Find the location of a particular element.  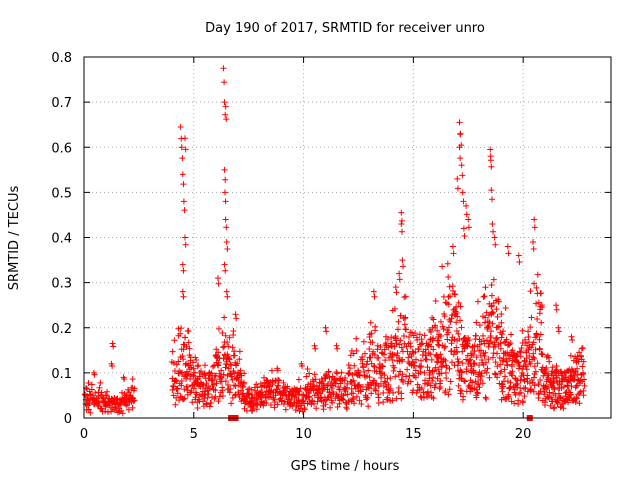

data-point-1900 is located at coordinates (572, 340).